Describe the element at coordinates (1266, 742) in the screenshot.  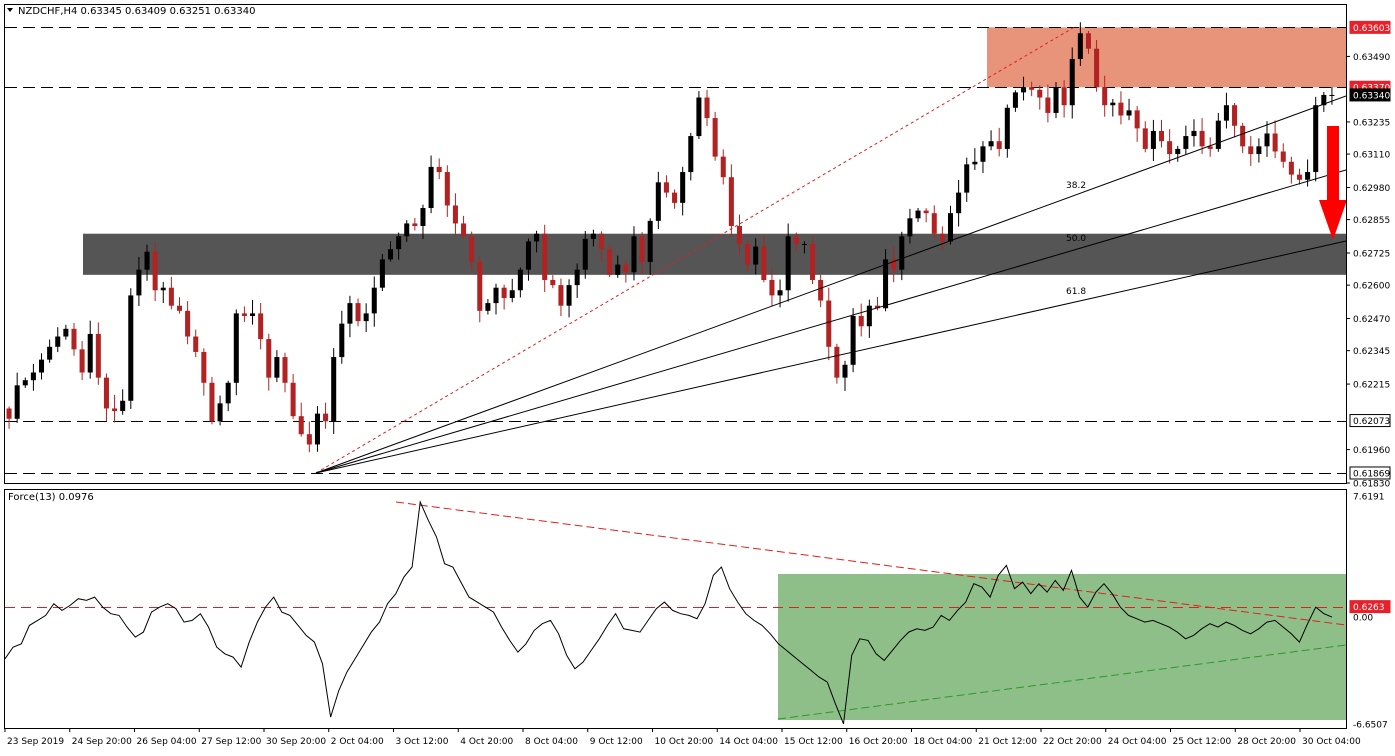
I see `x-tick-label: 28 Oct 20:00` at that location.